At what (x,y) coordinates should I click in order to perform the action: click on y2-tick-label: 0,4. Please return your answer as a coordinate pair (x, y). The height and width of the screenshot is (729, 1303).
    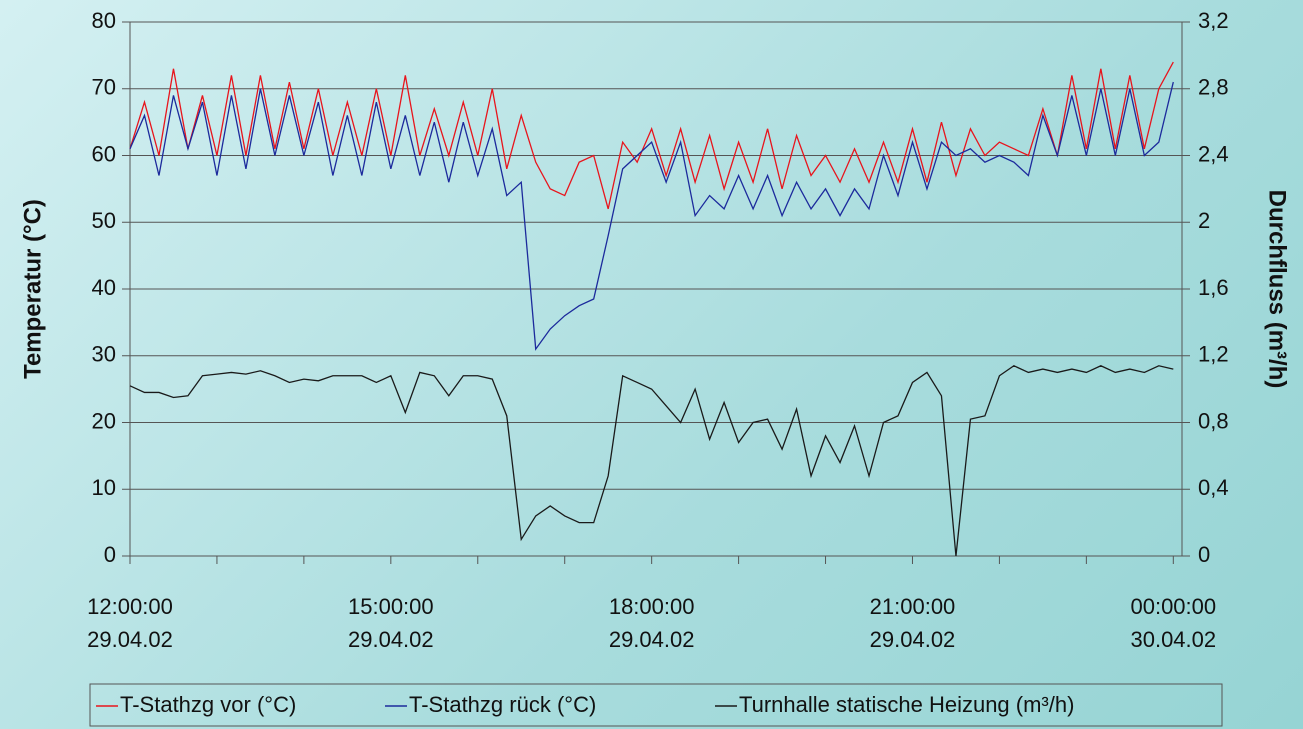
    Looking at the image, I should click on (1213, 487).